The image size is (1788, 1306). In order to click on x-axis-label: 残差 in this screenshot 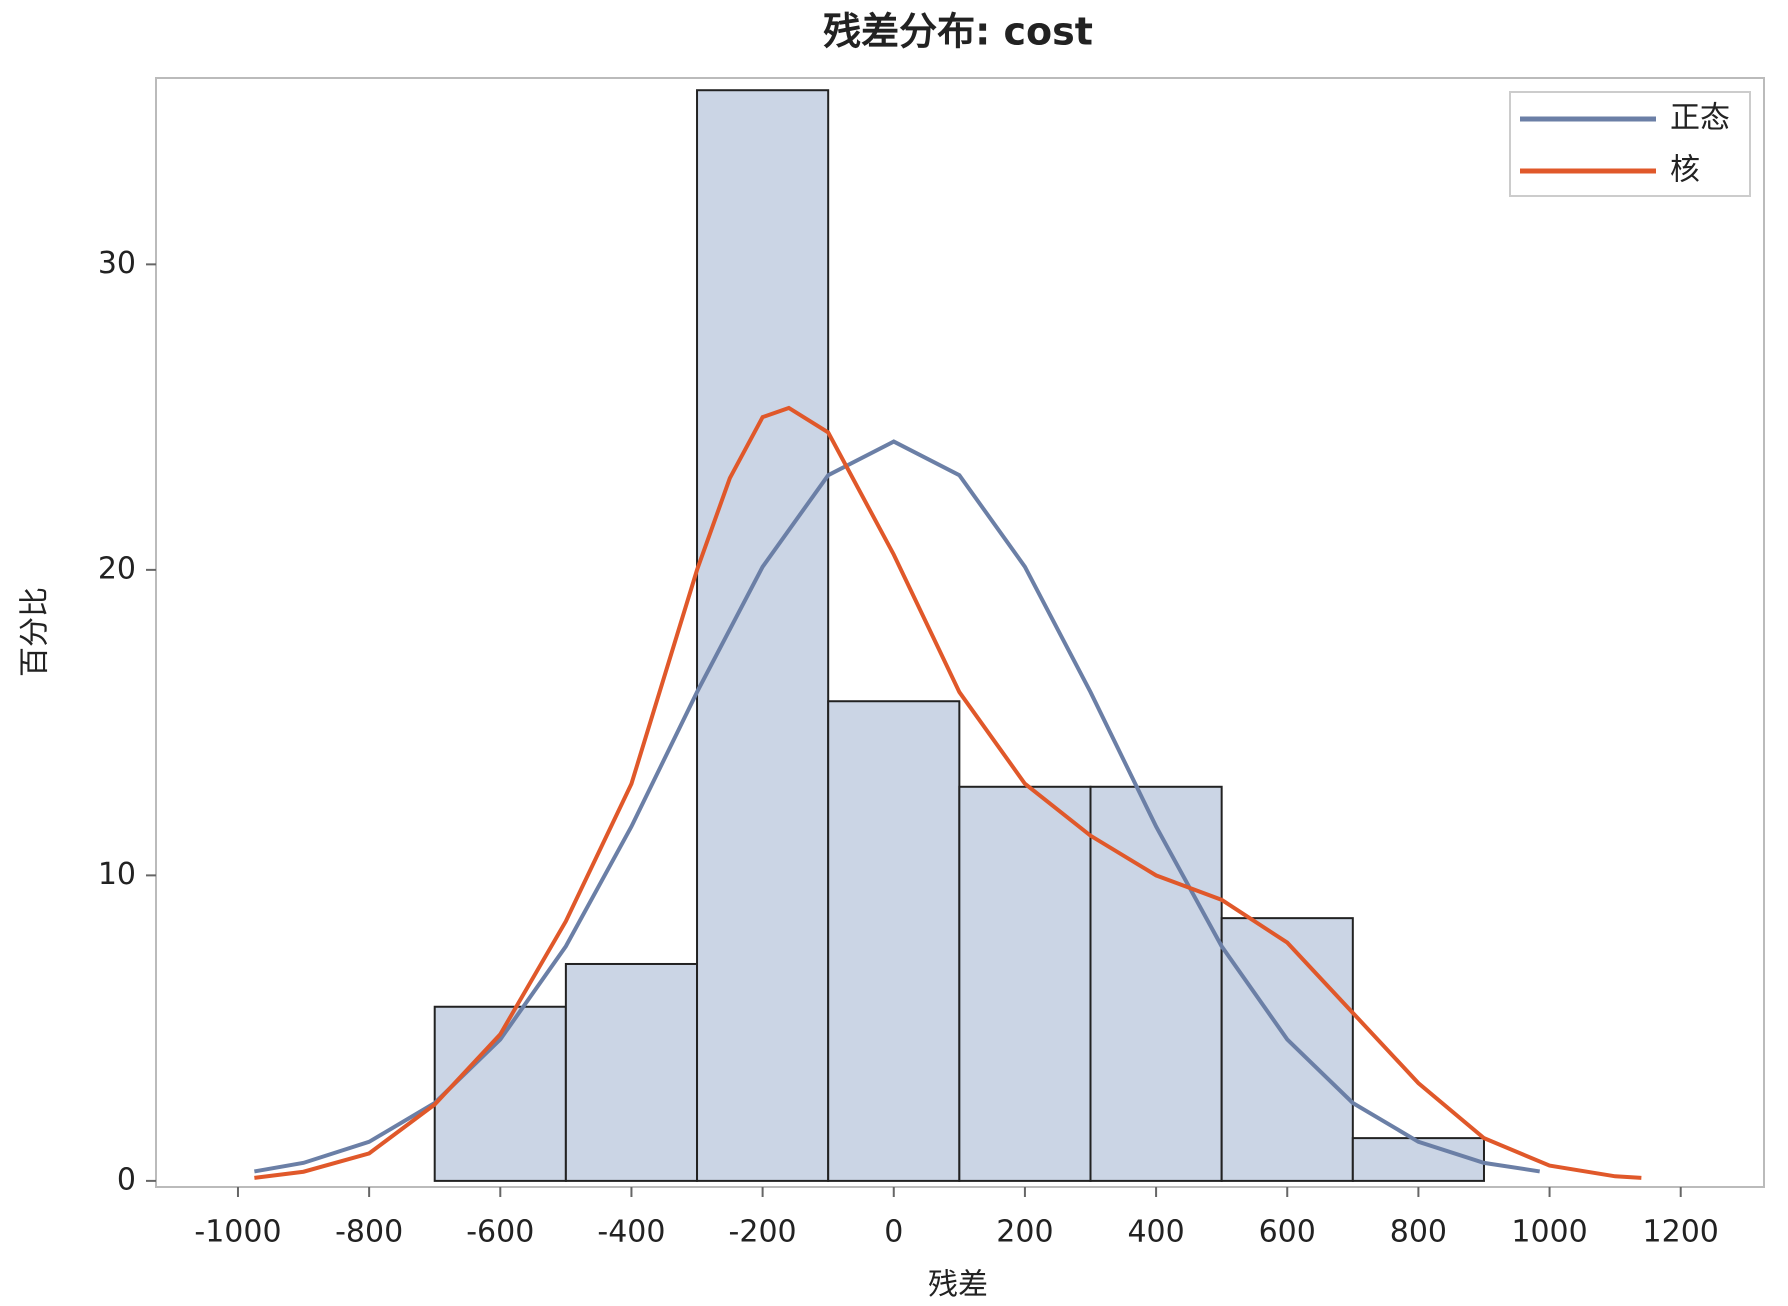, I will do `click(958, 1285)`.